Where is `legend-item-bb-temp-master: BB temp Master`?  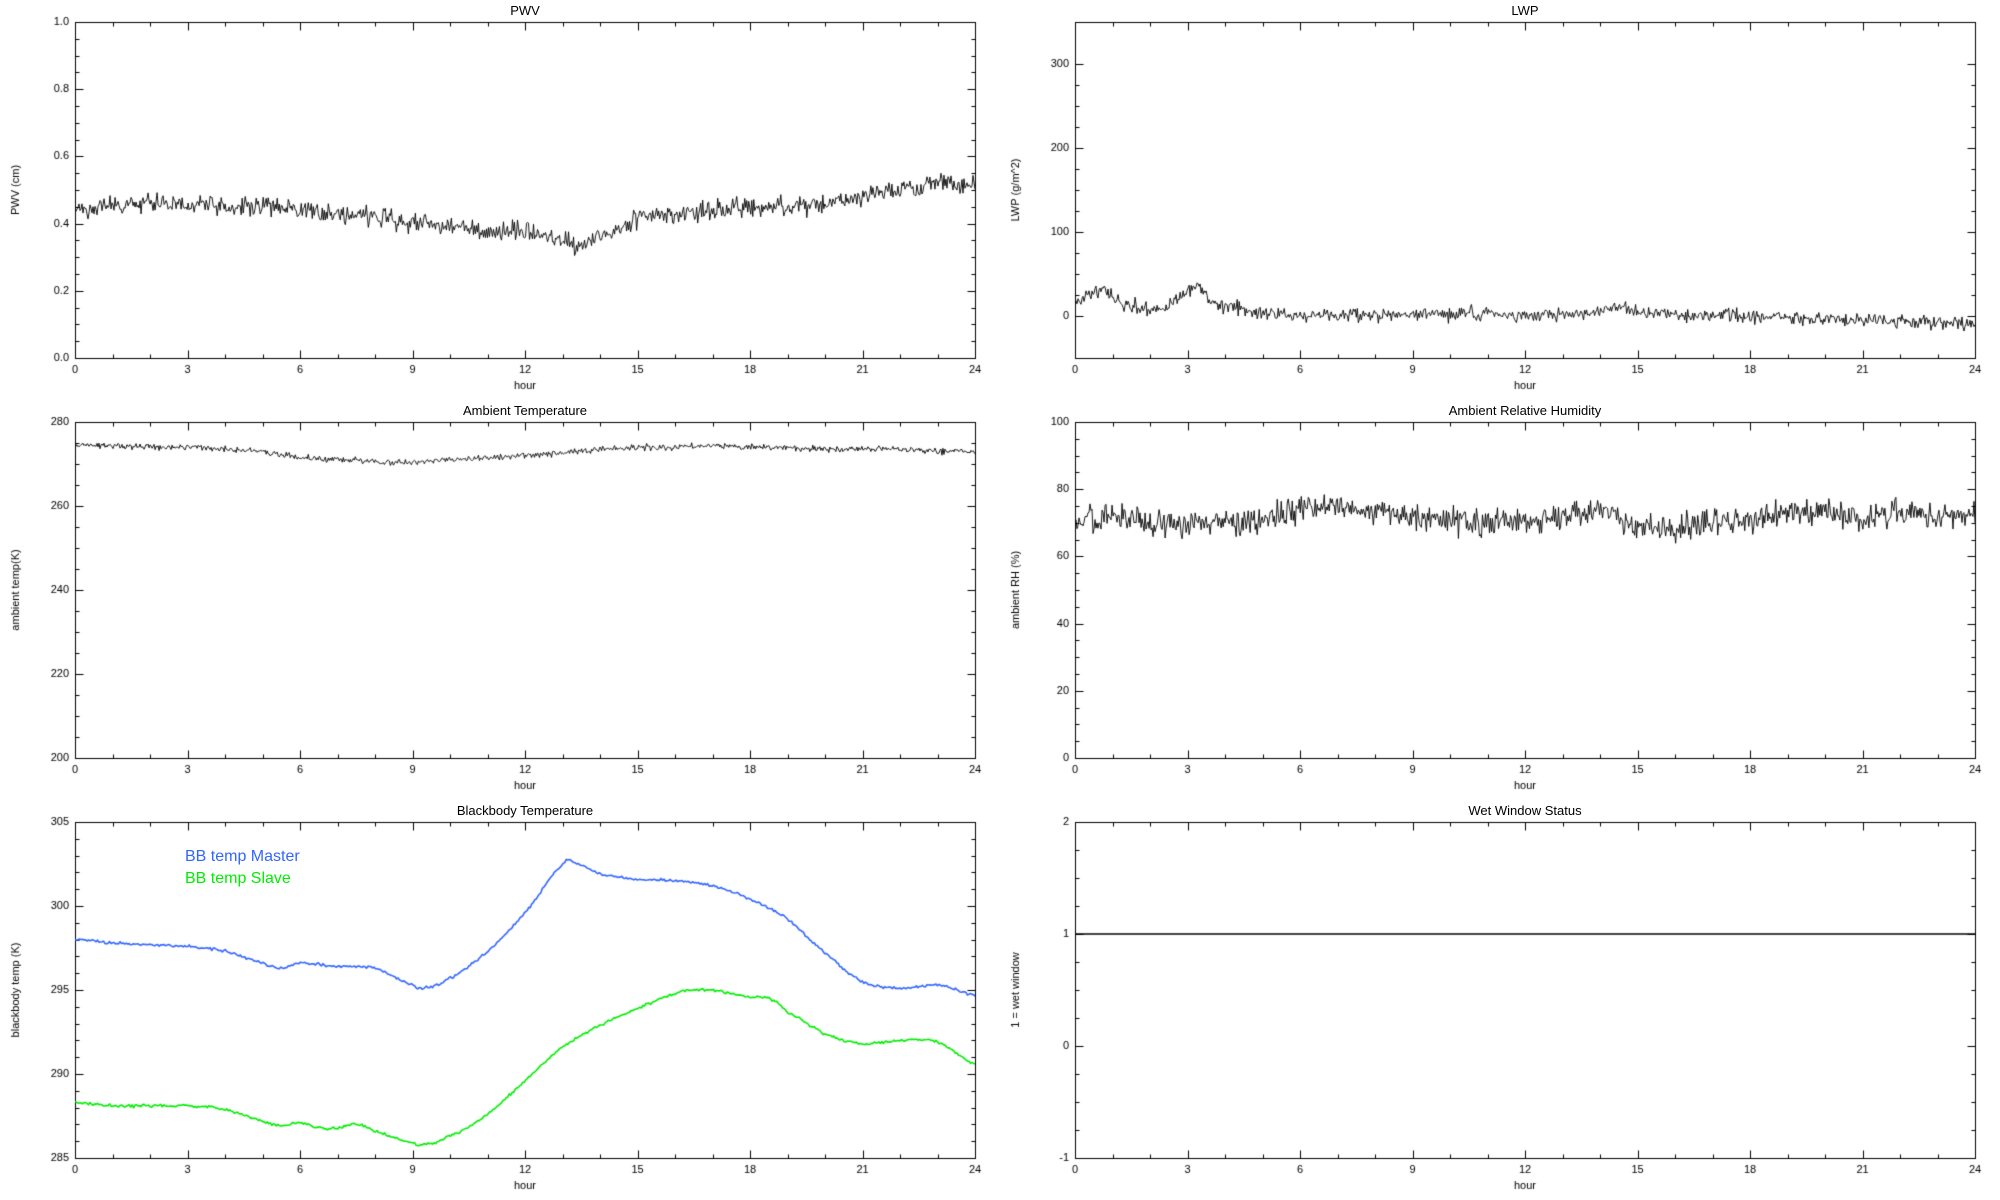
legend-item-bb-temp-master: BB temp Master is located at coordinates (242, 856).